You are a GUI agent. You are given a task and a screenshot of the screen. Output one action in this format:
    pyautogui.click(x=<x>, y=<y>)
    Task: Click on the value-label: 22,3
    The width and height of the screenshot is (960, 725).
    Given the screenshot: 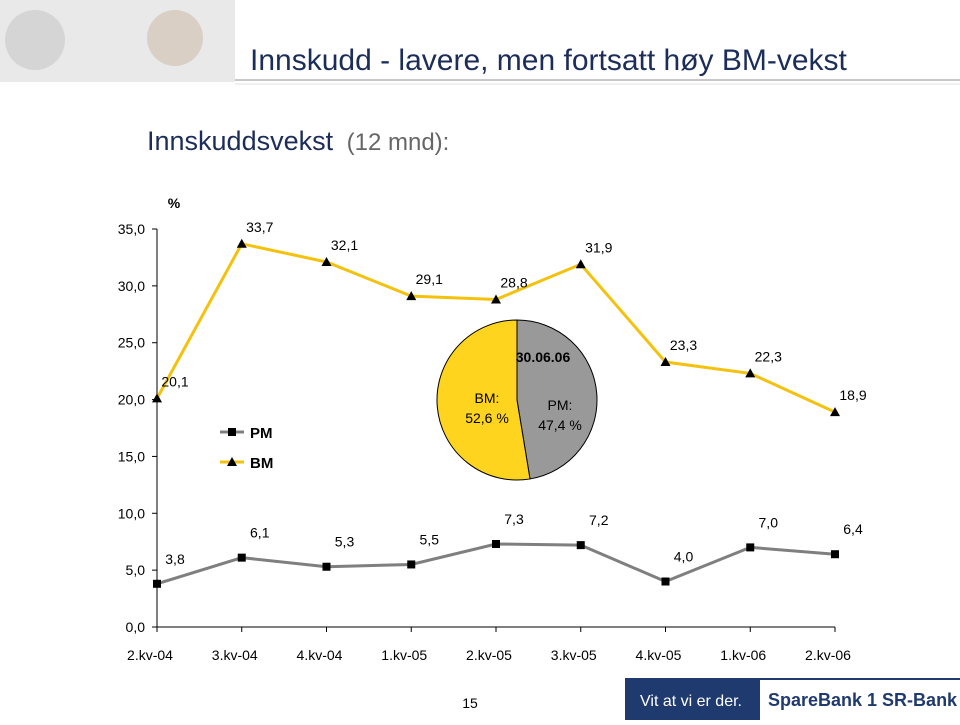 What is the action you would take?
    pyautogui.click(x=768, y=356)
    